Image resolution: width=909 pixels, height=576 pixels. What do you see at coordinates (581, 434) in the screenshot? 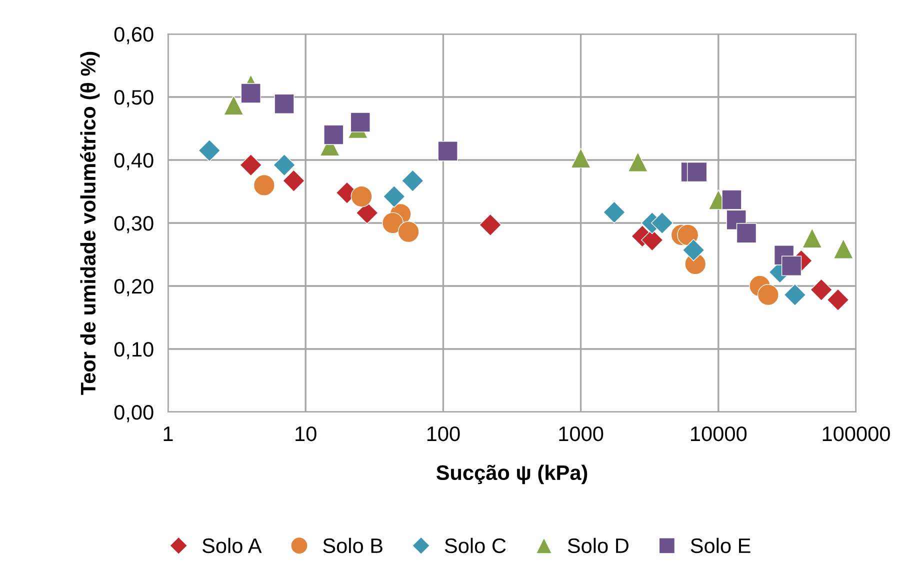
I see `x-tick-label: 1000` at bounding box center [581, 434].